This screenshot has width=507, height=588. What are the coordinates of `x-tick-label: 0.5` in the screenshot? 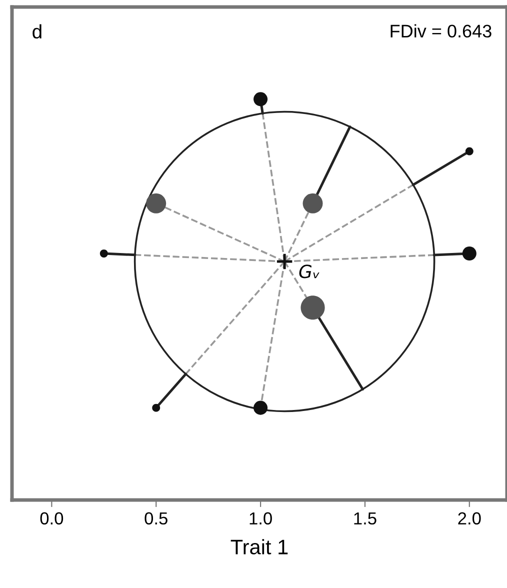 It's located at (156, 518).